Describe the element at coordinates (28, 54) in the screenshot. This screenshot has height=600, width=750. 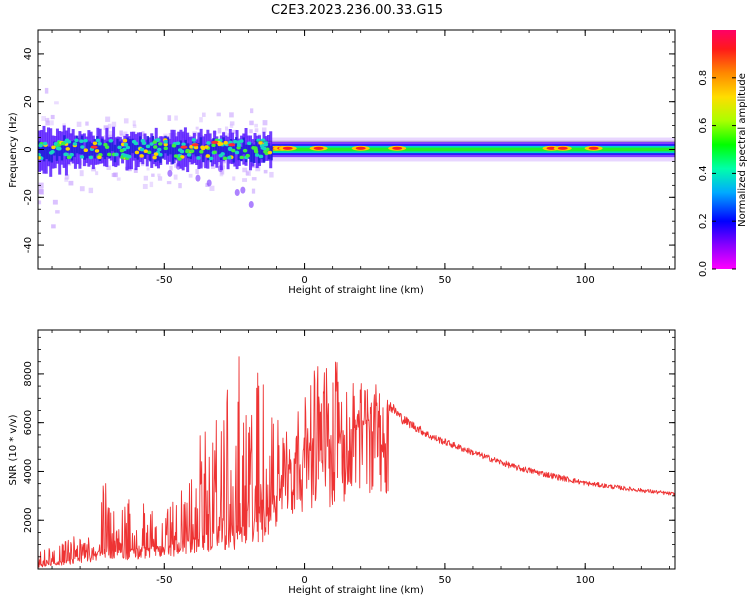
I see `spectrogram-y-tick-label: 40` at that location.